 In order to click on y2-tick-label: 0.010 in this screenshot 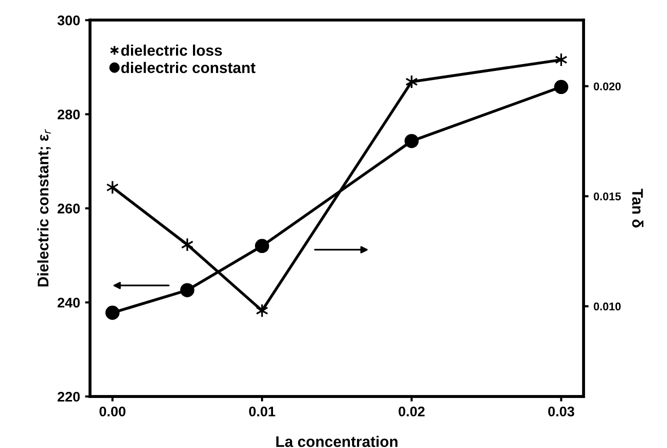, I will do `click(607, 306)`.